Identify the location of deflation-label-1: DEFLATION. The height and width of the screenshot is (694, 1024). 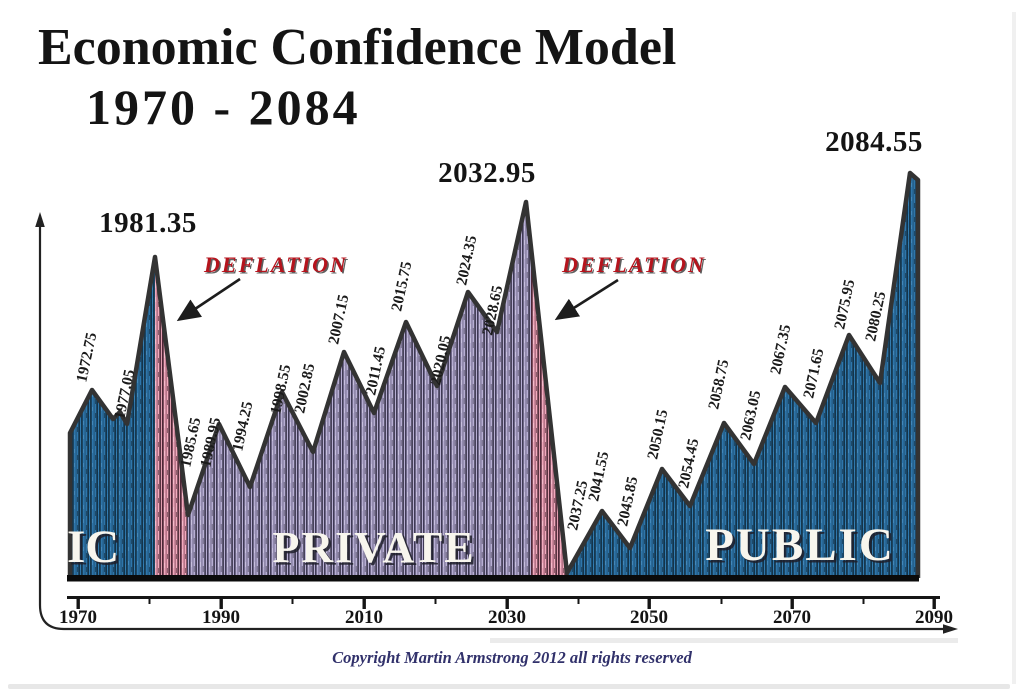
(275, 264).